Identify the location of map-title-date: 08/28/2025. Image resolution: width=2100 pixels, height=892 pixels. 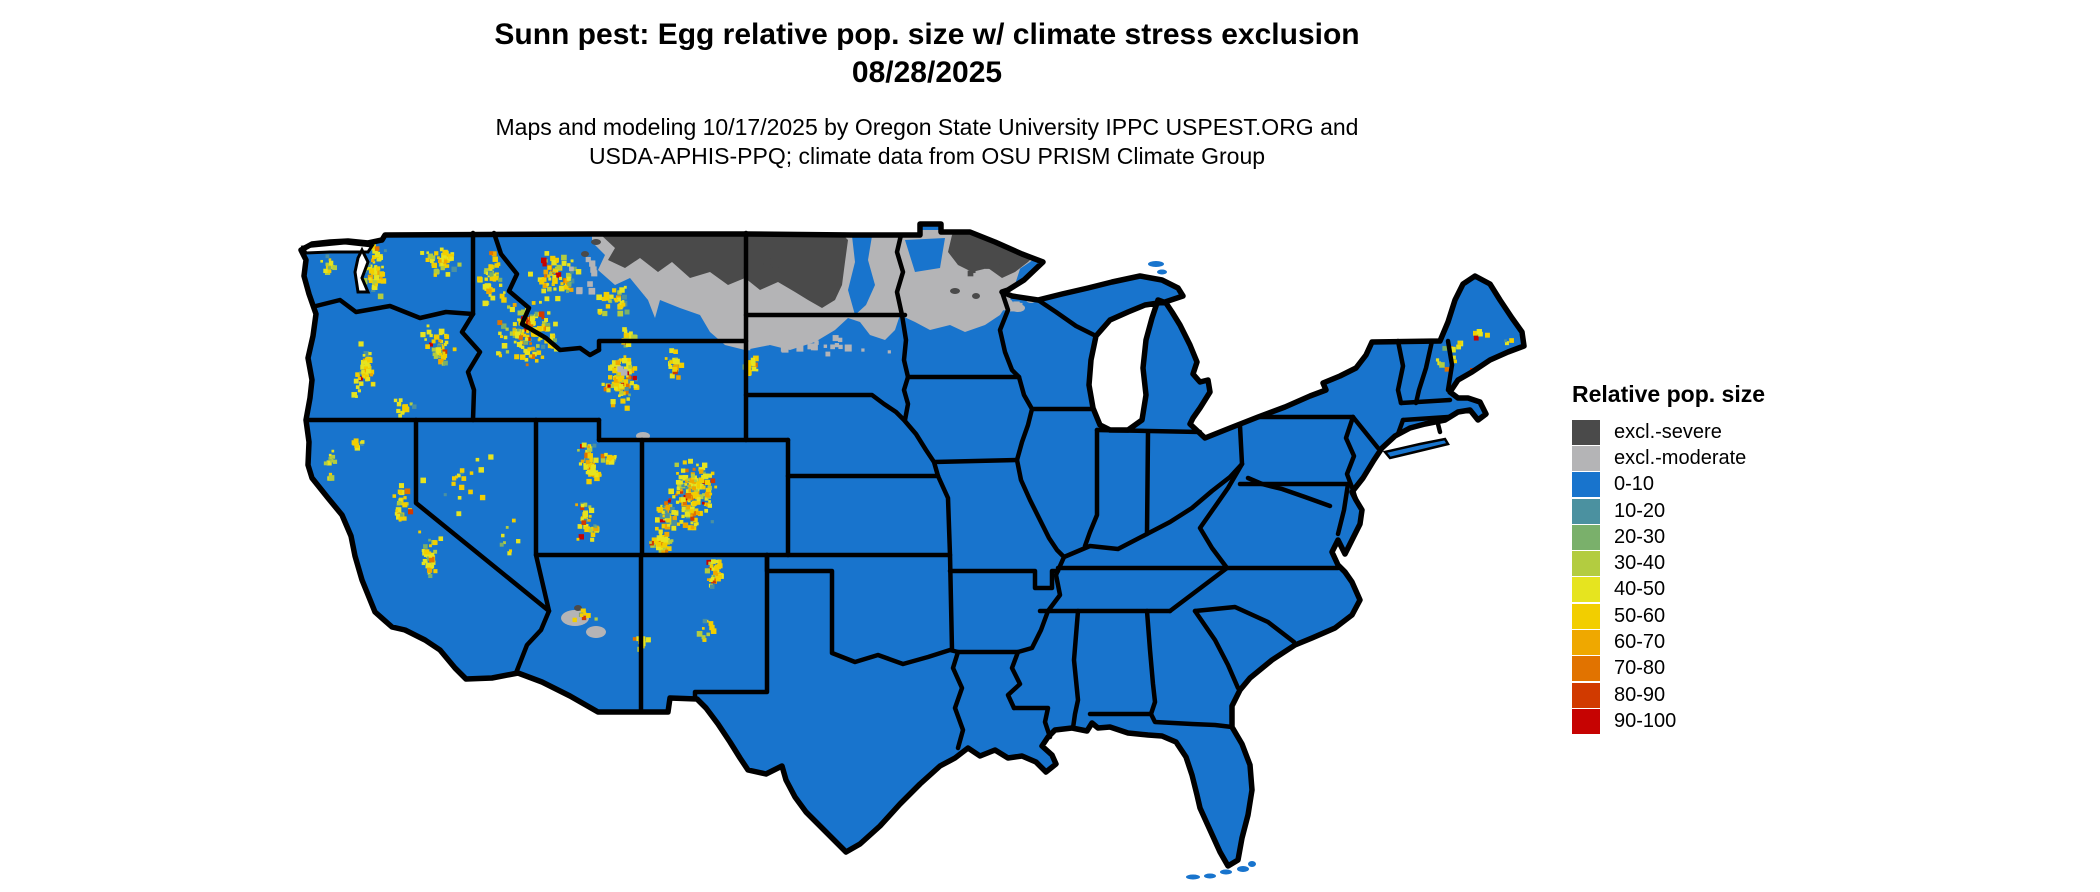
(927, 72).